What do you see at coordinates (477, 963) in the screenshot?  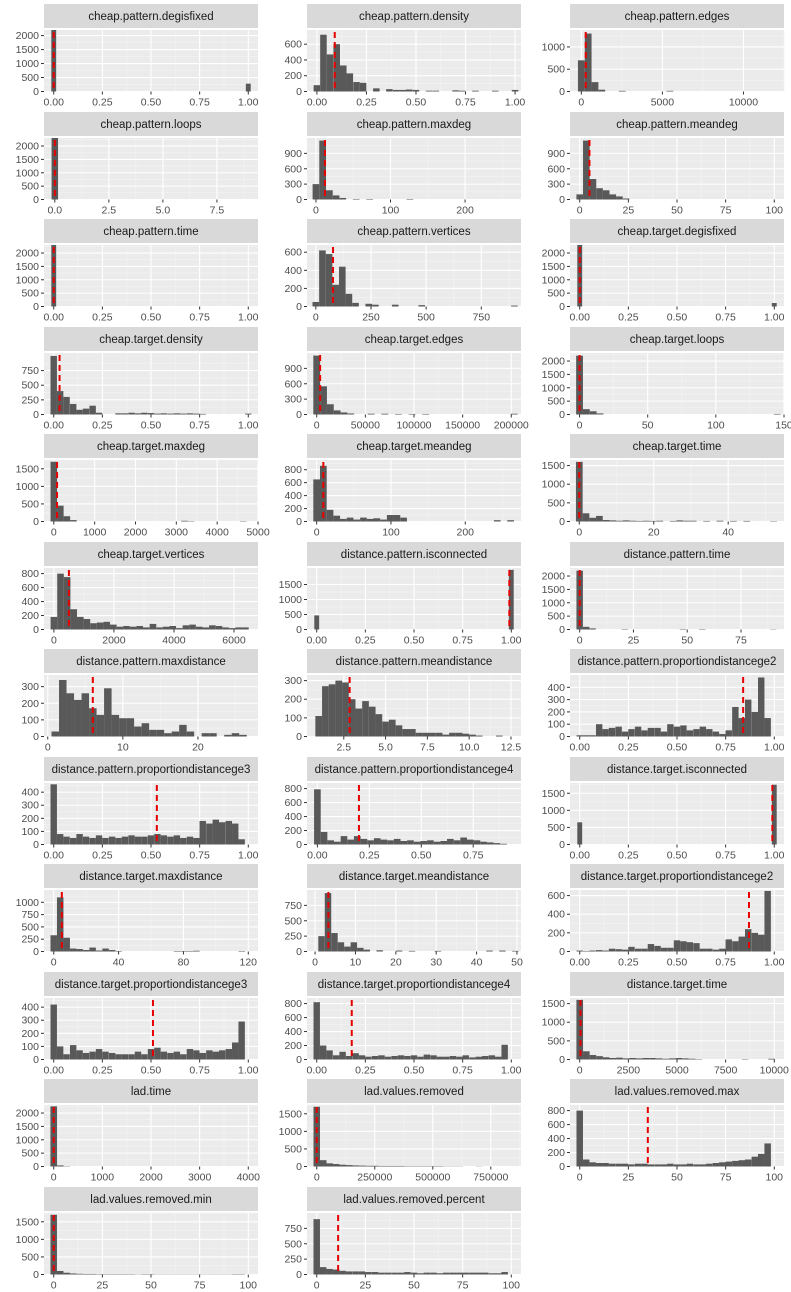 I see `x-tick-label: 40` at bounding box center [477, 963].